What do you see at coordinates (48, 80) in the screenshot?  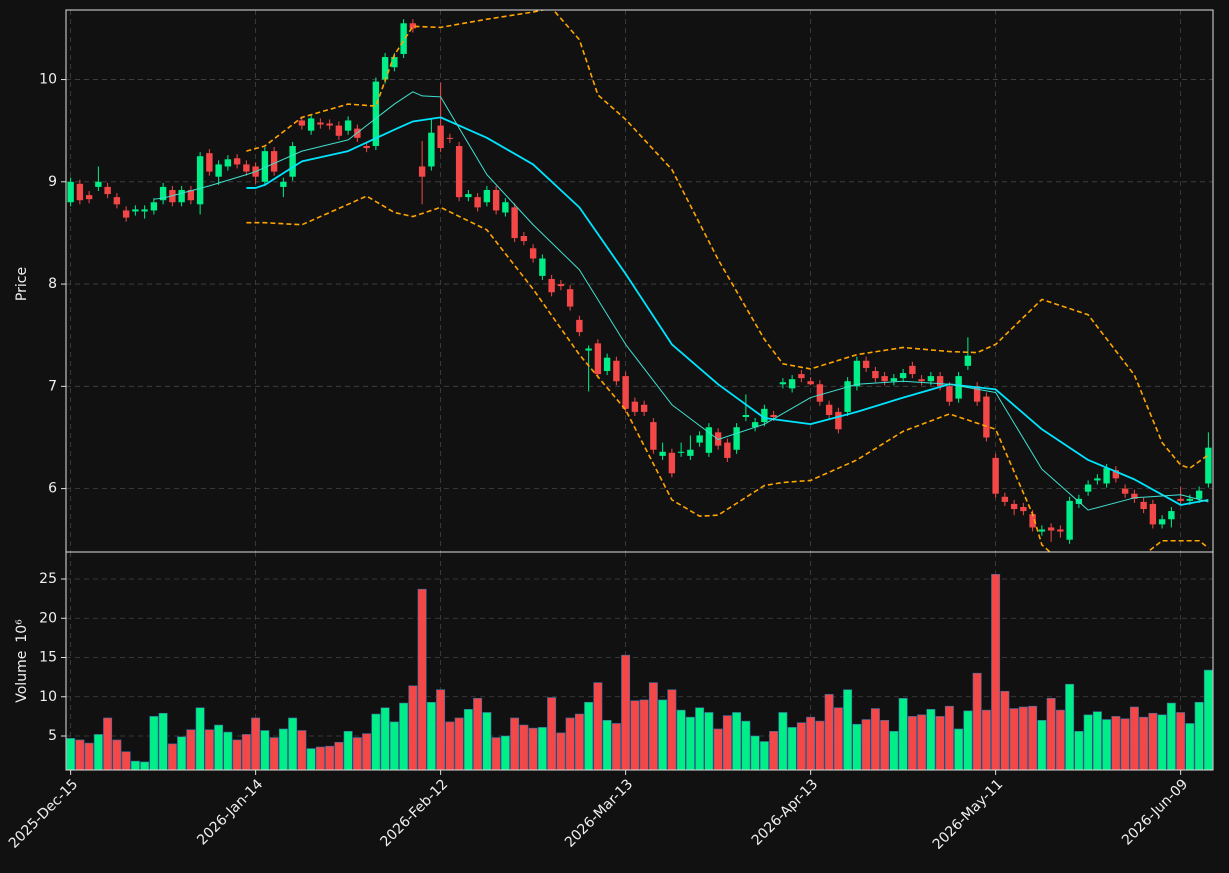 I see `y-tick-label: 10` at bounding box center [48, 80].